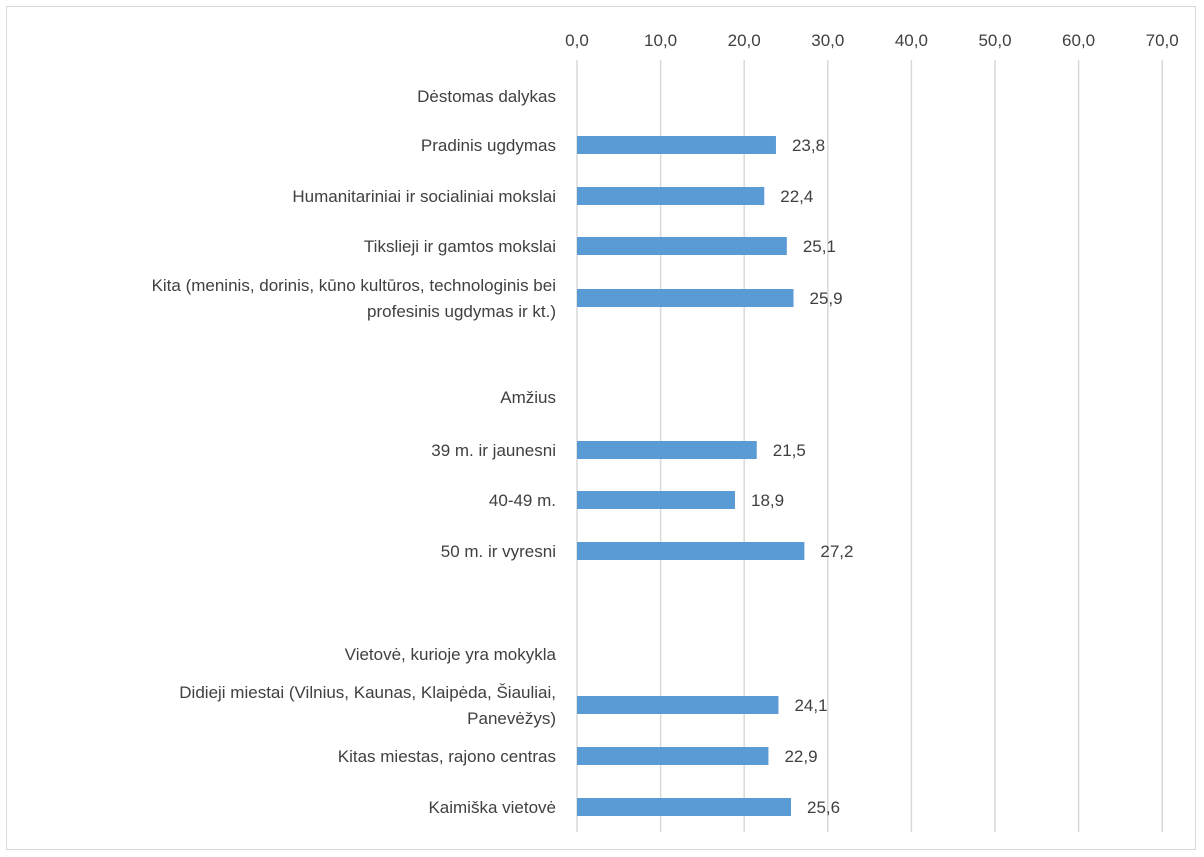 The width and height of the screenshot is (1204, 857). What do you see at coordinates (872, 40) in the screenshot?
I see `x-tick-labels: 0,0 10,0 20,0 30,0 40,0 50,0 60,0 70,0` at bounding box center [872, 40].